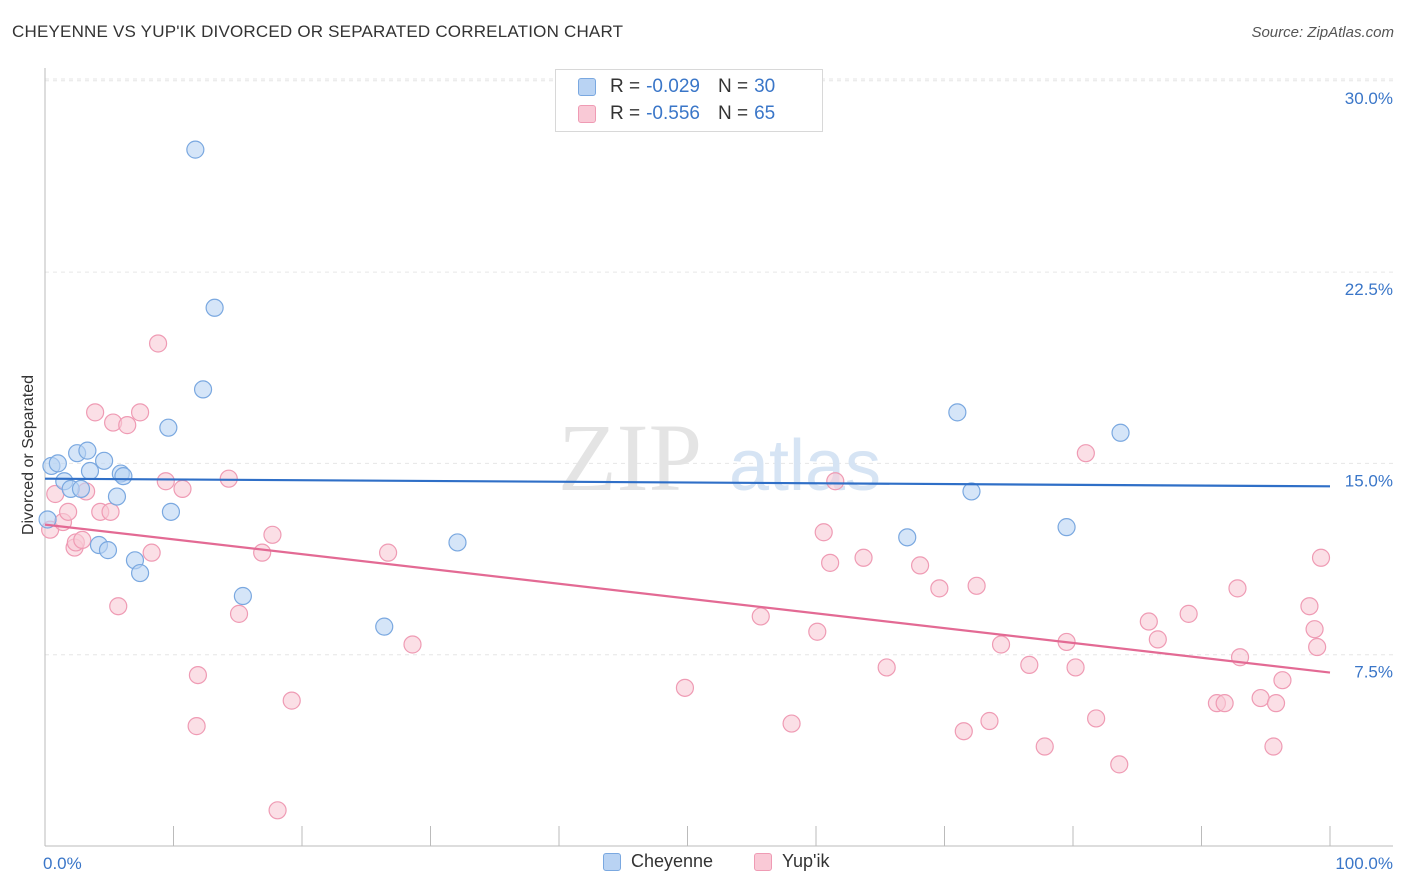 This screenshot has height=892, width=1406. Describe the element at coordinates (28, 455) in the screenshot. I see `y-axis-title: Divorced or Separated` at that location.